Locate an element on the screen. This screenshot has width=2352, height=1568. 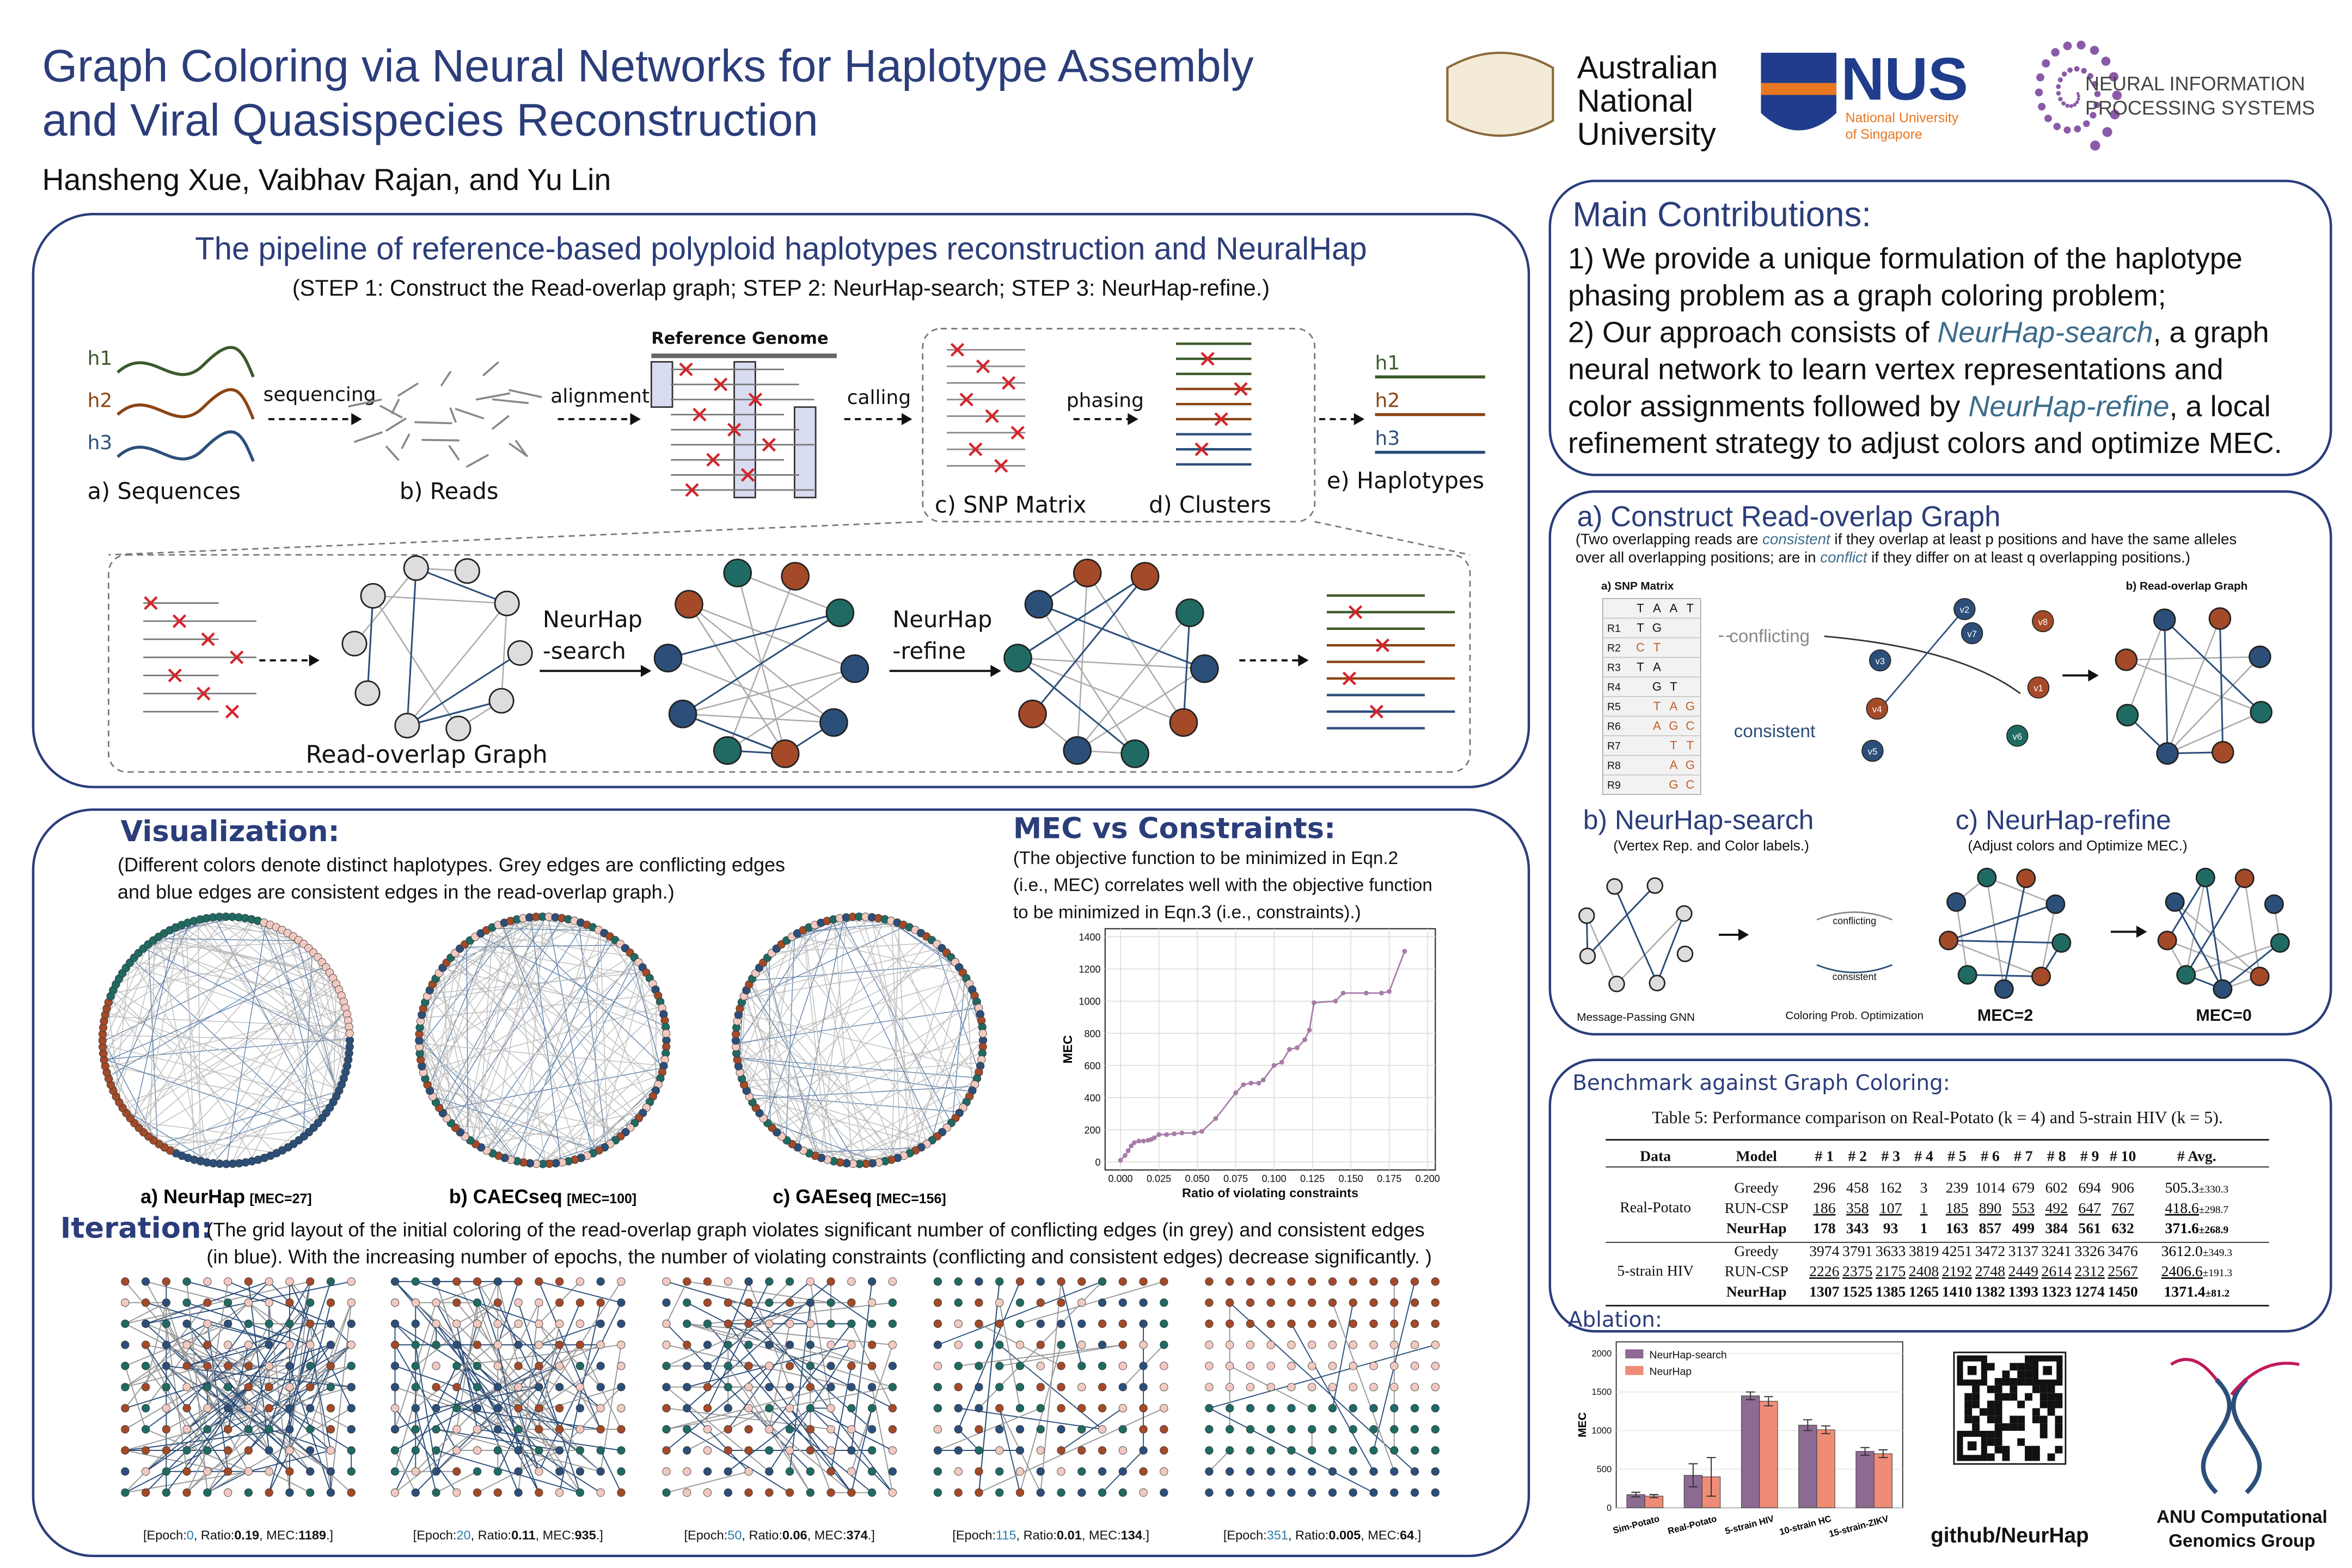
panel is located at coordinates (1940, 328).